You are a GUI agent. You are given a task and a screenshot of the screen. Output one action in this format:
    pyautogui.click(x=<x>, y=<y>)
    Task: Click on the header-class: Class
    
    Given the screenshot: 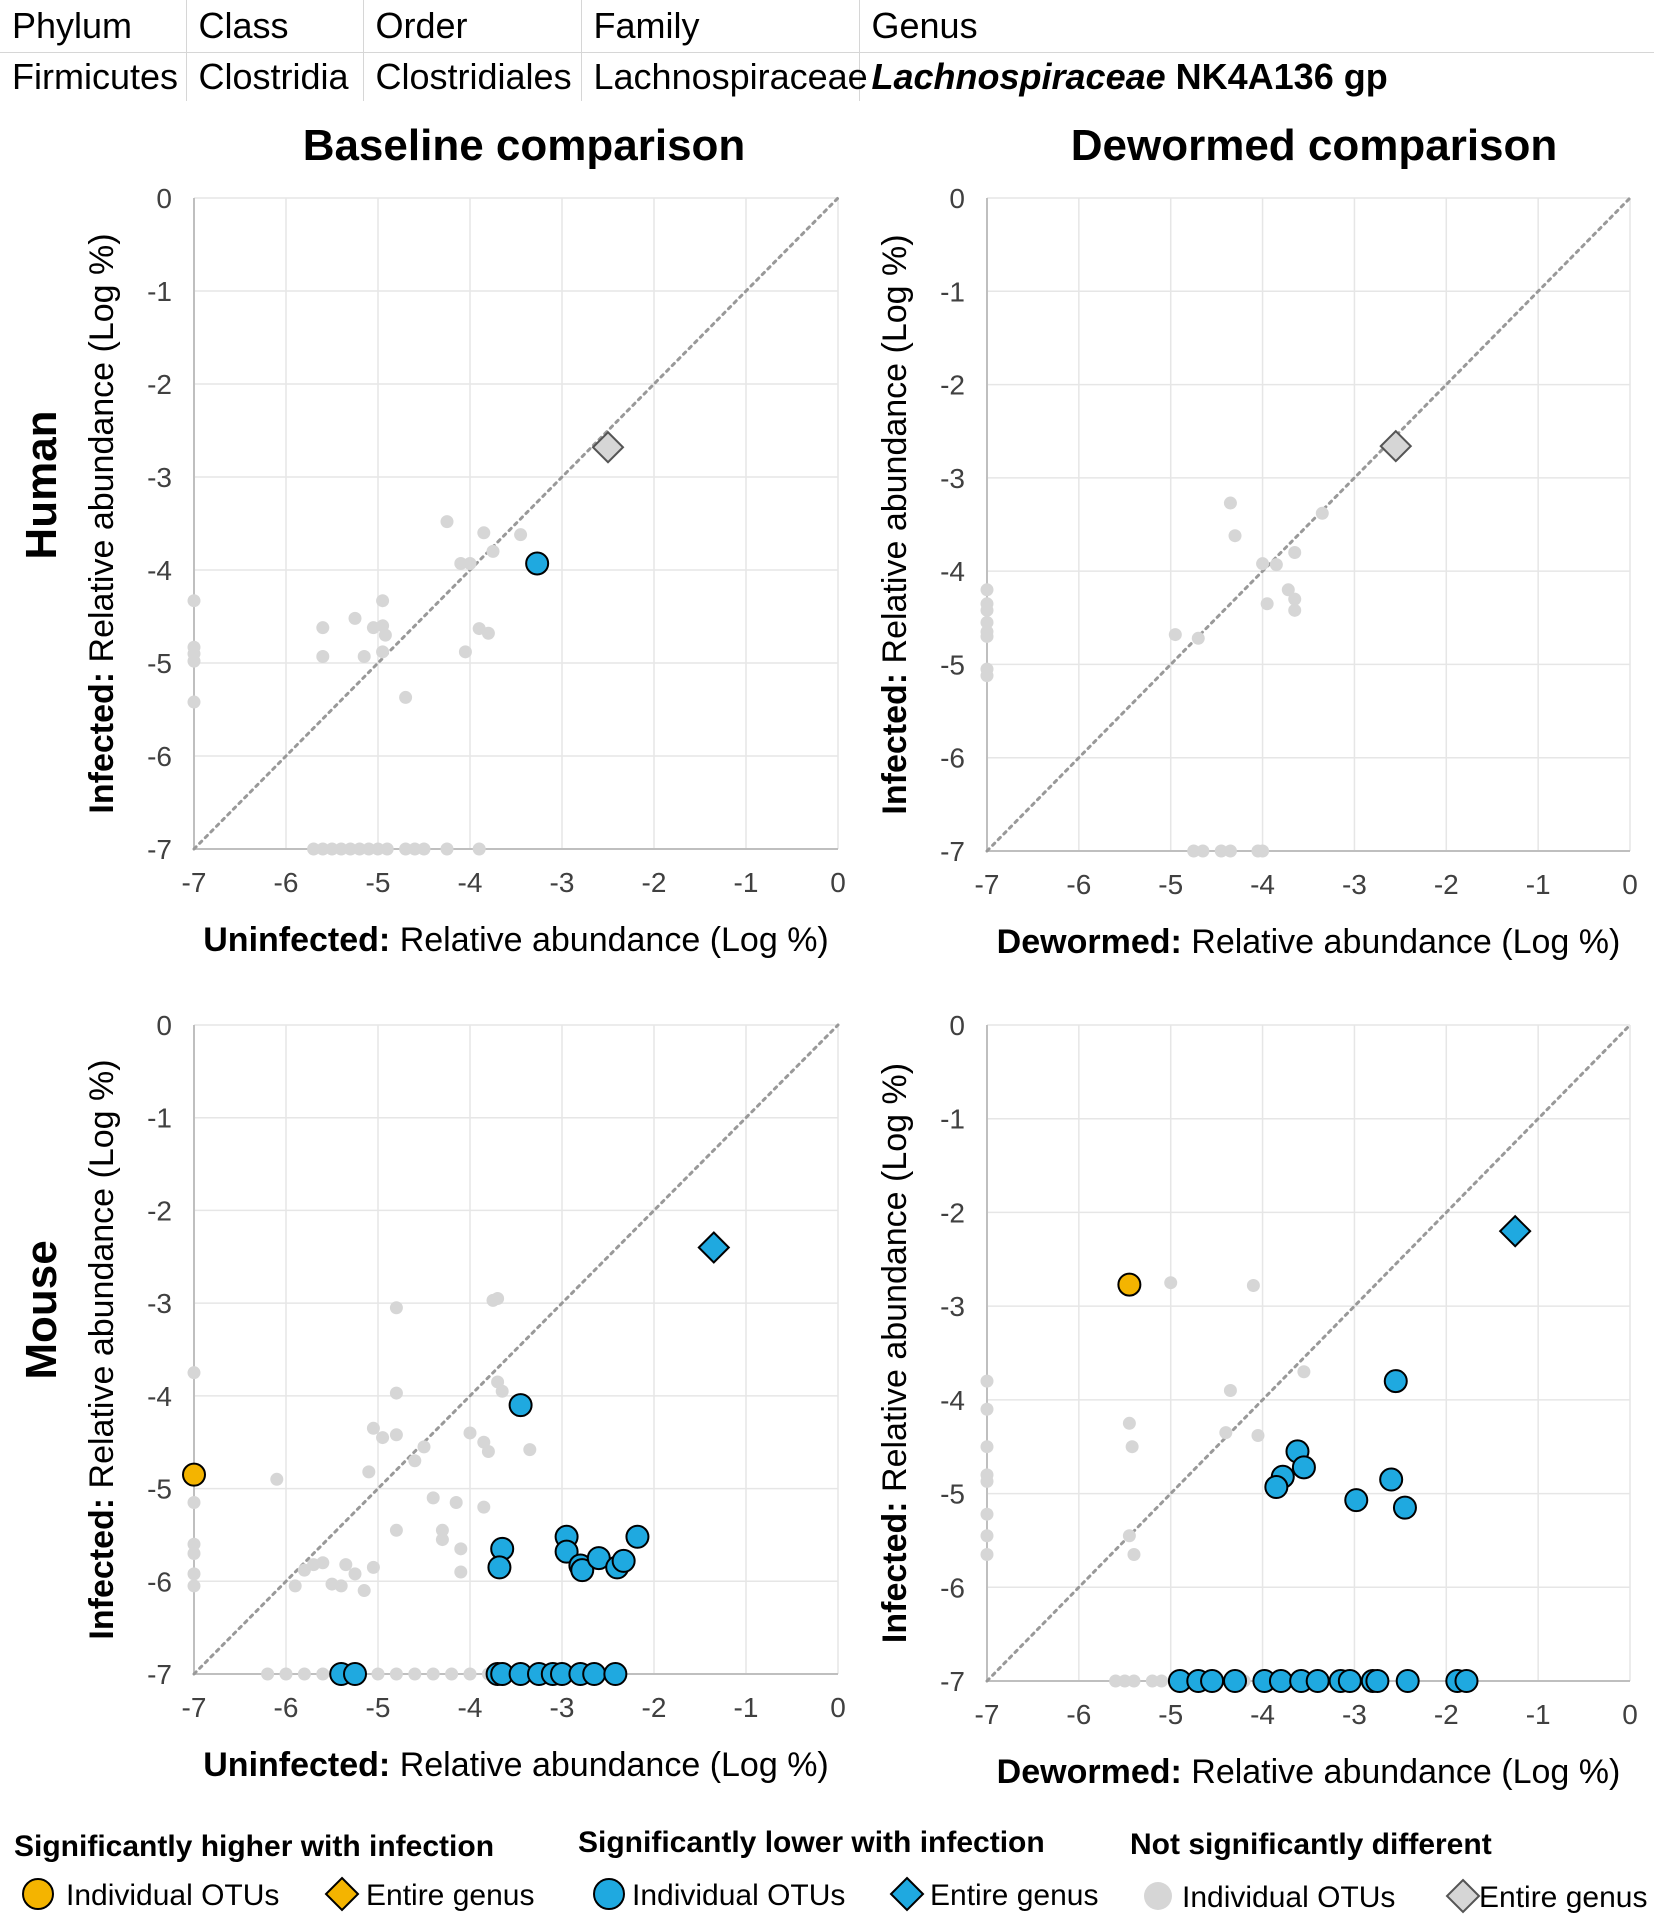 What is the action you would take?
    pyautogui.click(x=275, y=26)
    